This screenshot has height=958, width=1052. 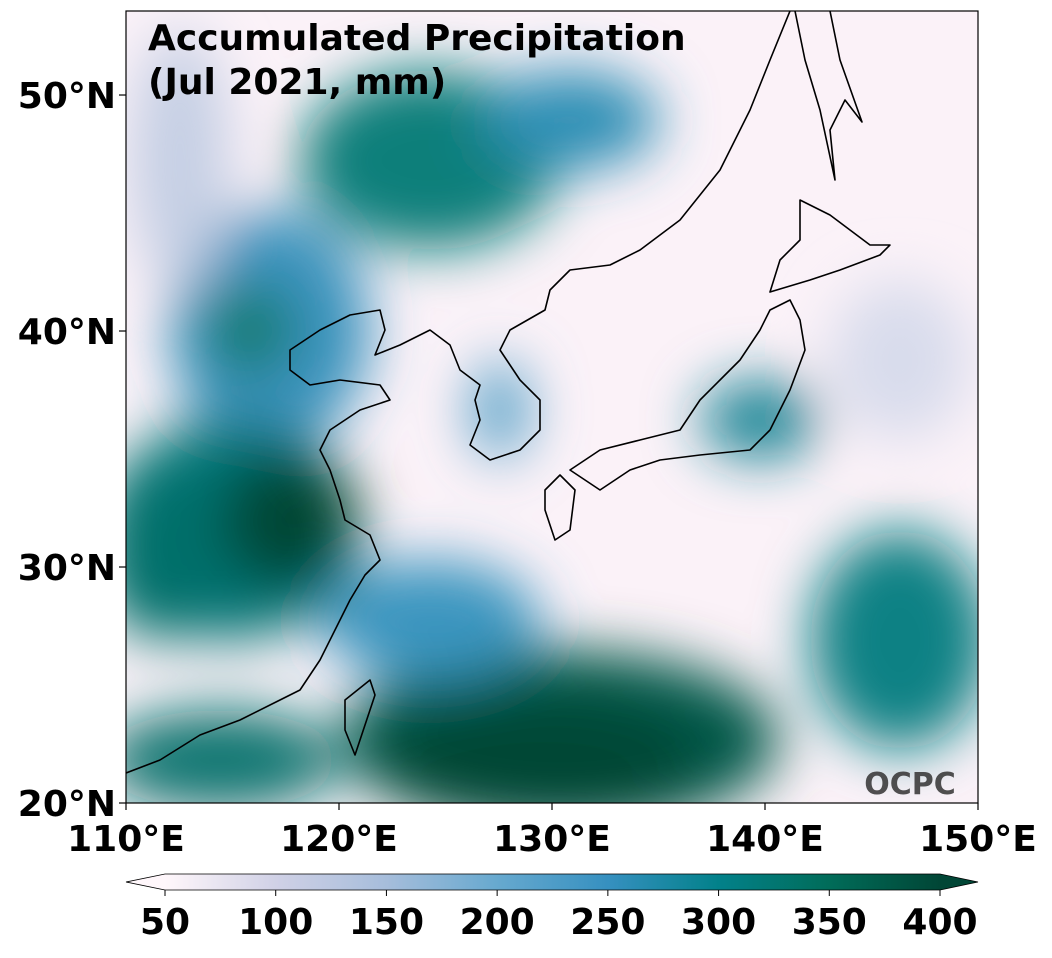 What do you see at coordinates (275, 922) in the screenshot?
I see `colorbar-tick-label: 100` at bounding box center [275, 922].